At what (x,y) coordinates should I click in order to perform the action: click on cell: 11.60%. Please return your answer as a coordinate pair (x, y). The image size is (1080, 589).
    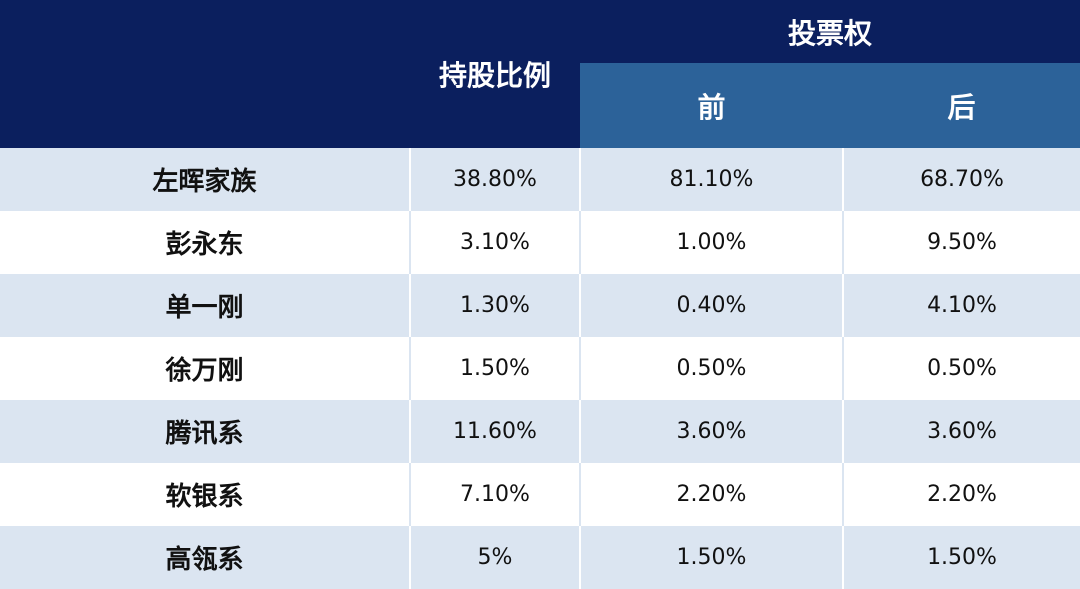
    Looking at the image, I should click on (495, 431).